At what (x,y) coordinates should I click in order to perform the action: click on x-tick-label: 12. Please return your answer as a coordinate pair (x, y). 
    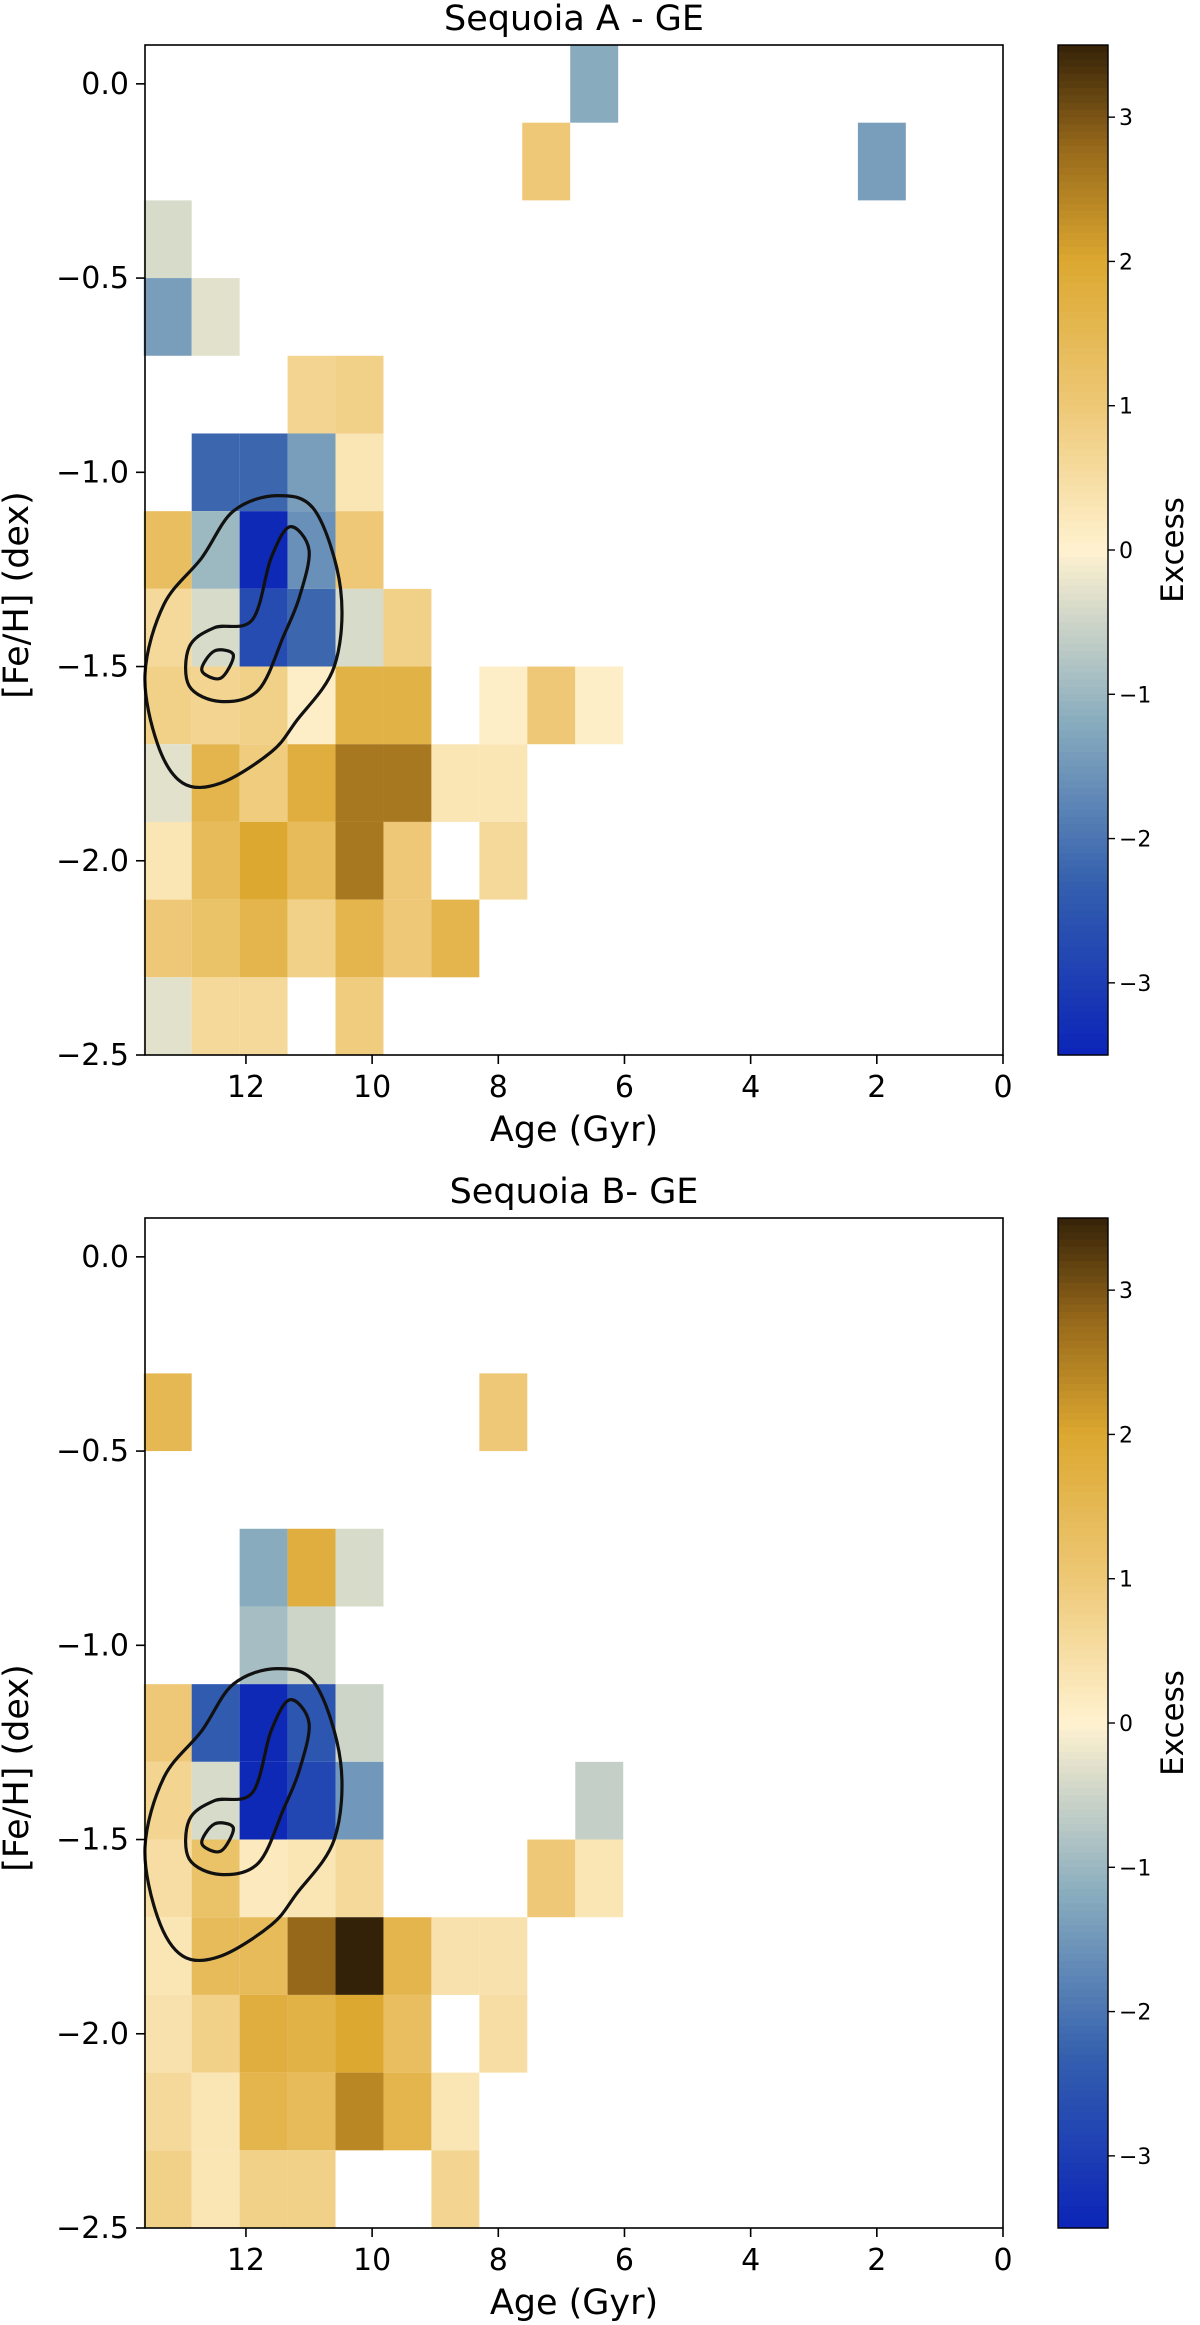
    Looking at the image, I should click on (246, 2260).